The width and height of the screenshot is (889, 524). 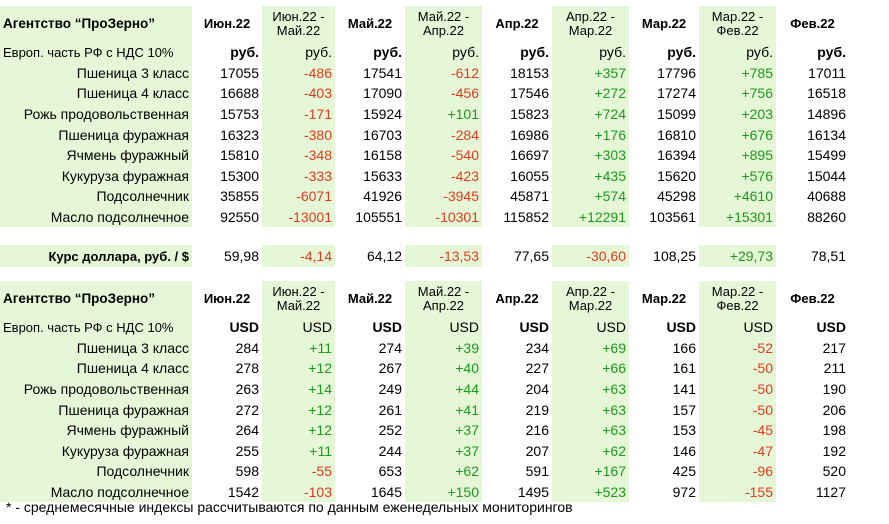 I want to click on value-cell: 17090, so click(x=382, y=93).